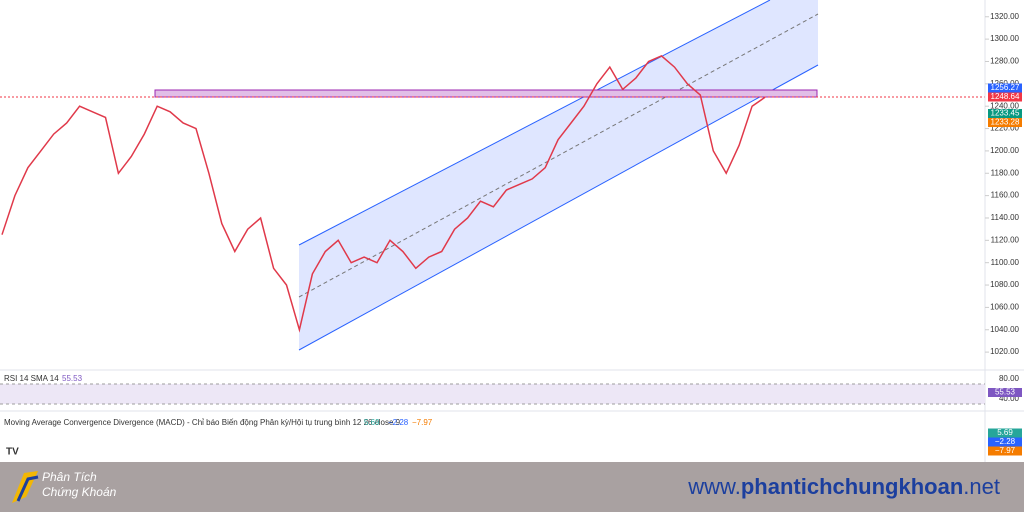 The image size is (1024, 512). I want to click on resistance-zone, so click(486, 93).